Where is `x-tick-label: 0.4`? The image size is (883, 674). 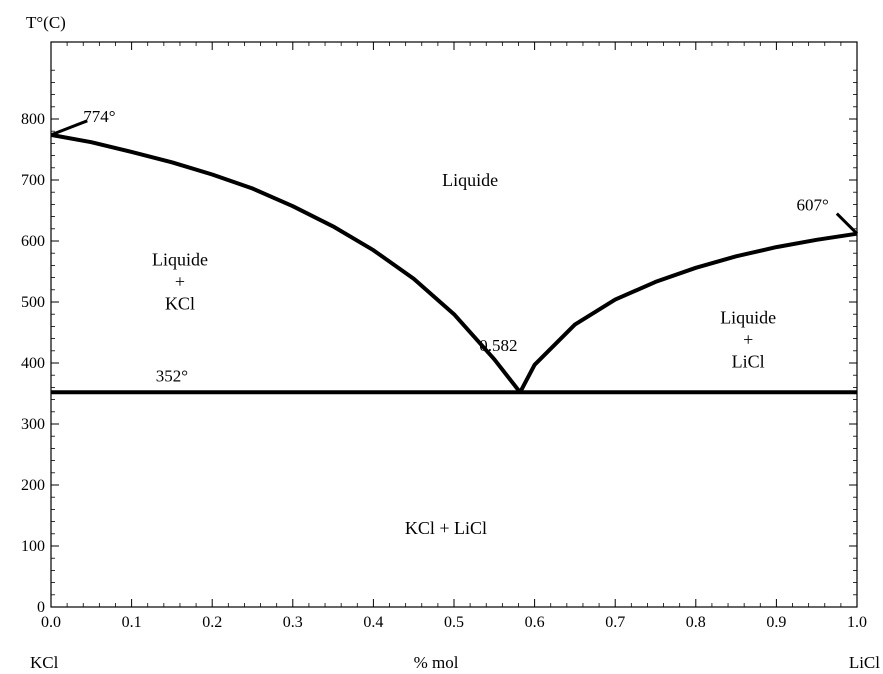
x-tick-label: 0.4 is located at coordinates (373, 622).